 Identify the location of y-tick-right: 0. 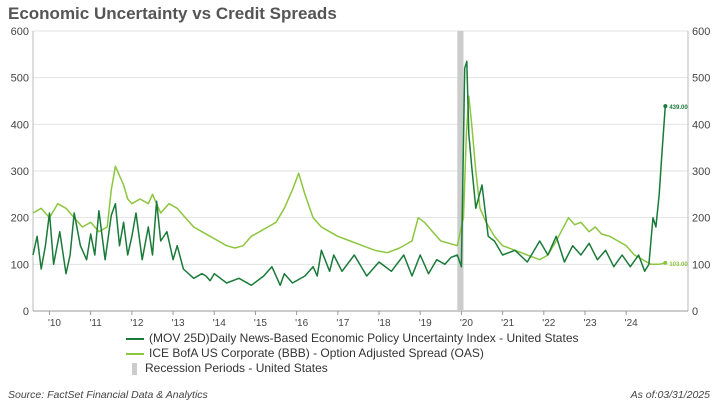
(695, 312).